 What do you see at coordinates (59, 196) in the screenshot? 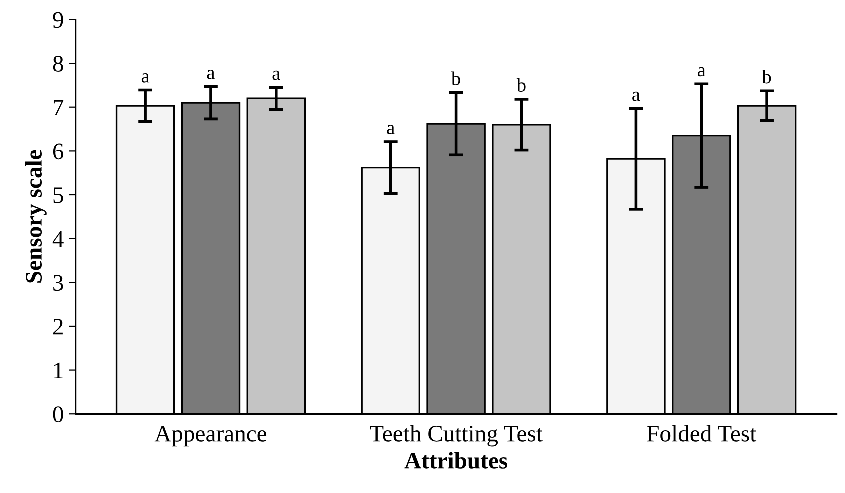
I see `y-tick-label: 5` at bounding box center [59, 196].